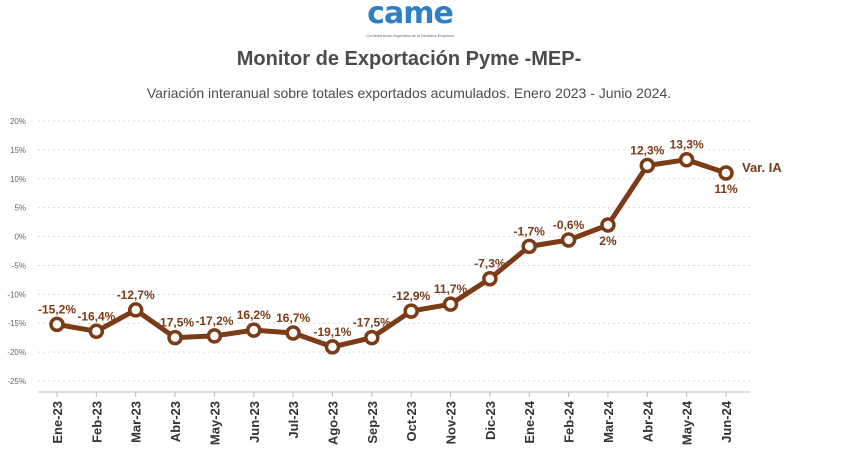  I want to click on y-tick-label: 20%, so click(18, 121).